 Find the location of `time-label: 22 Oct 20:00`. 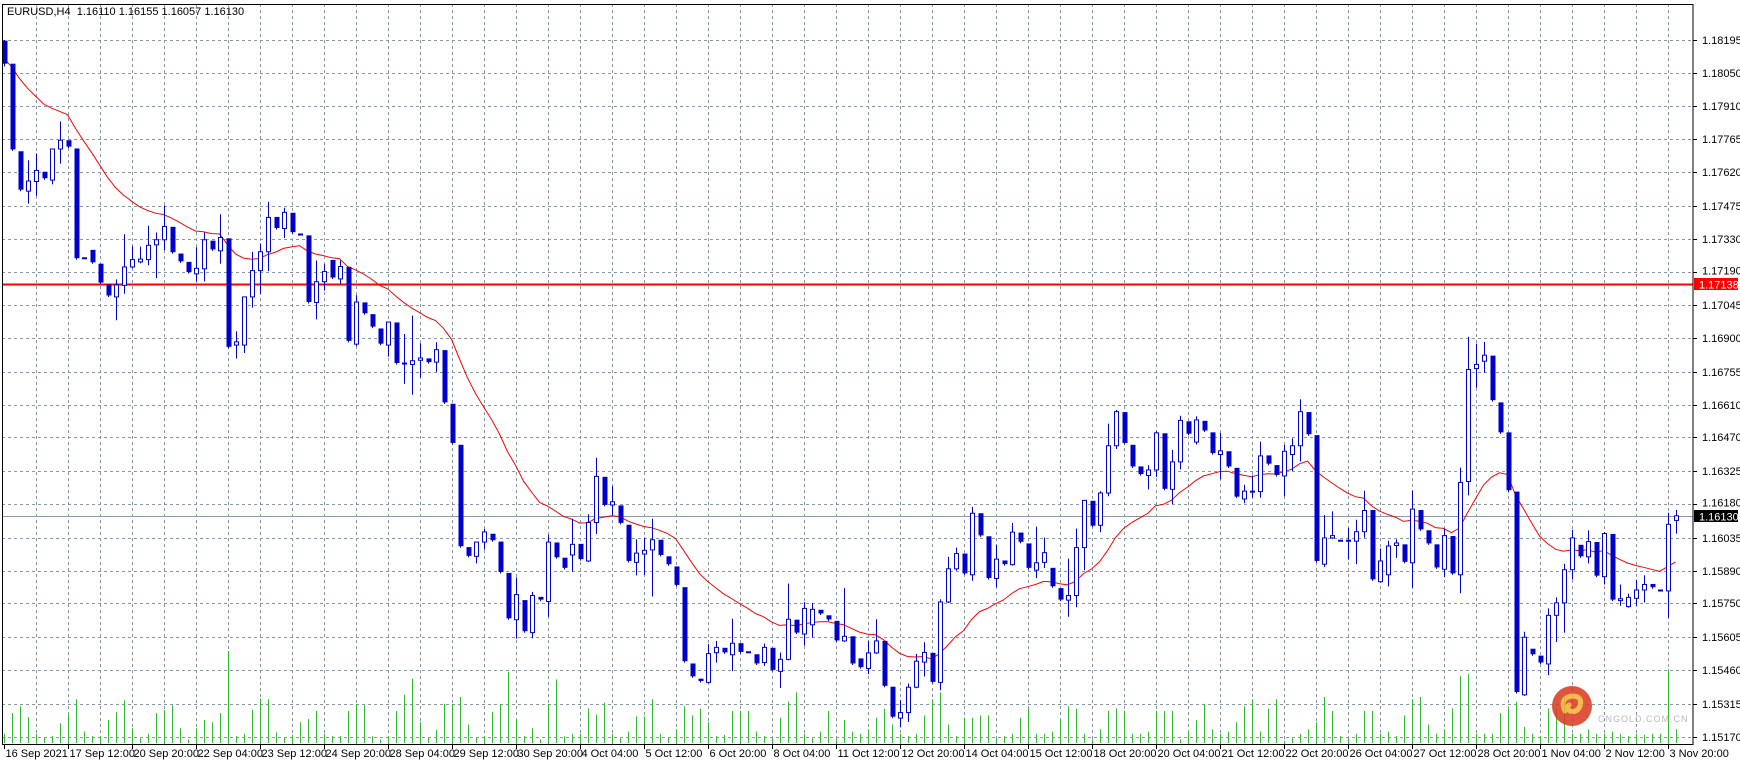

time-label: 22 Oct 20:00 is located at coordinates (1317, 754).